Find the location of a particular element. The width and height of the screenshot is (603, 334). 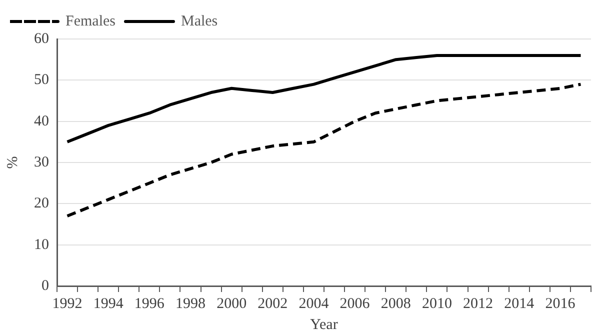

x-tick-label: 2016 is located at coordinates (560, 304).